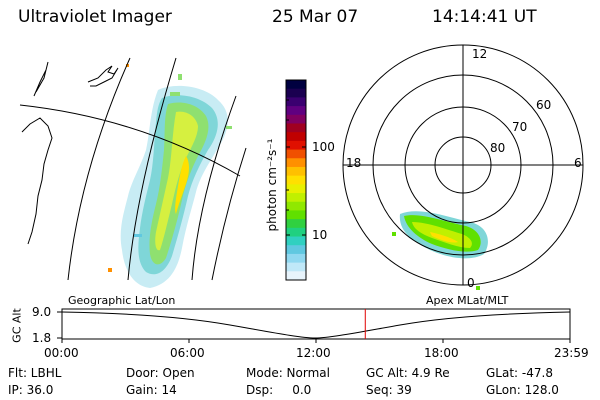  Describe the element at coordinates (408, 373) in the screenshot. I see `info-gc-alt: GC Alt: 4.9 Re` at that location.